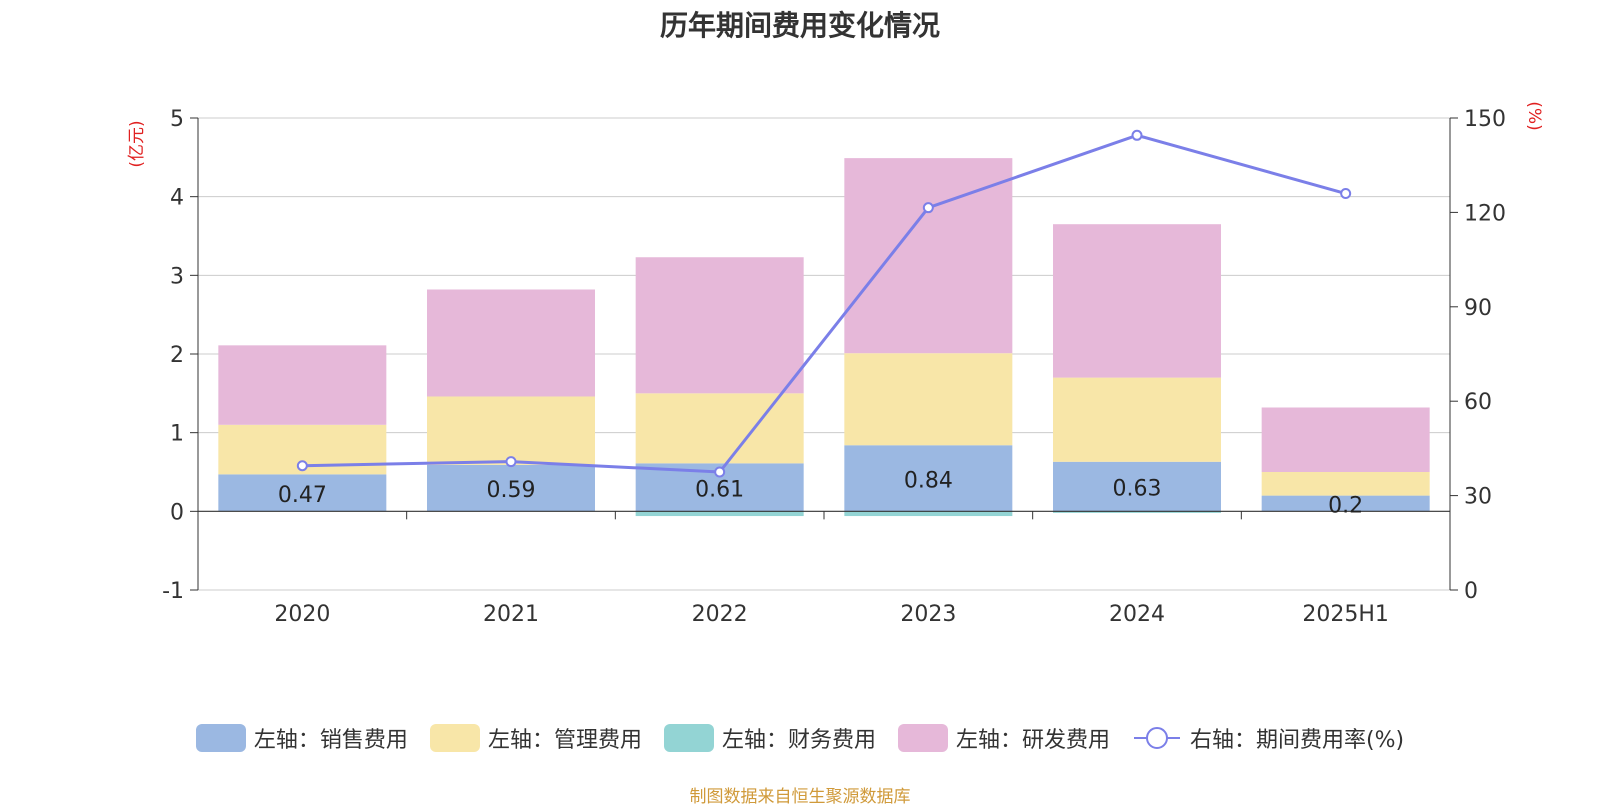 The image size is (1600, 807). I want to click on legend: 左轴：销售费用 左轴：管理费用 左轴：财务费用 左轴：研发费用 右轴：期间费用率(%), so click(800, 738).